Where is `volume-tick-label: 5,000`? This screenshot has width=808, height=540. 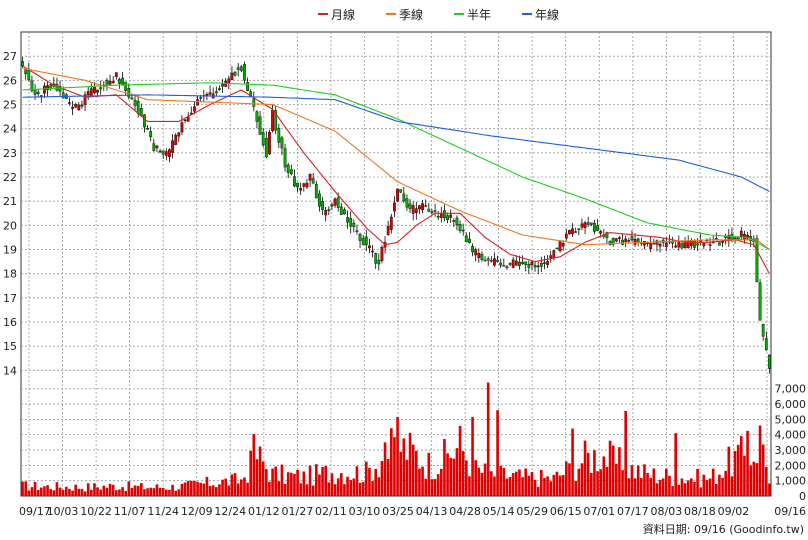 volume-tick-label: 5,000 is located at coordinates (791, 419).